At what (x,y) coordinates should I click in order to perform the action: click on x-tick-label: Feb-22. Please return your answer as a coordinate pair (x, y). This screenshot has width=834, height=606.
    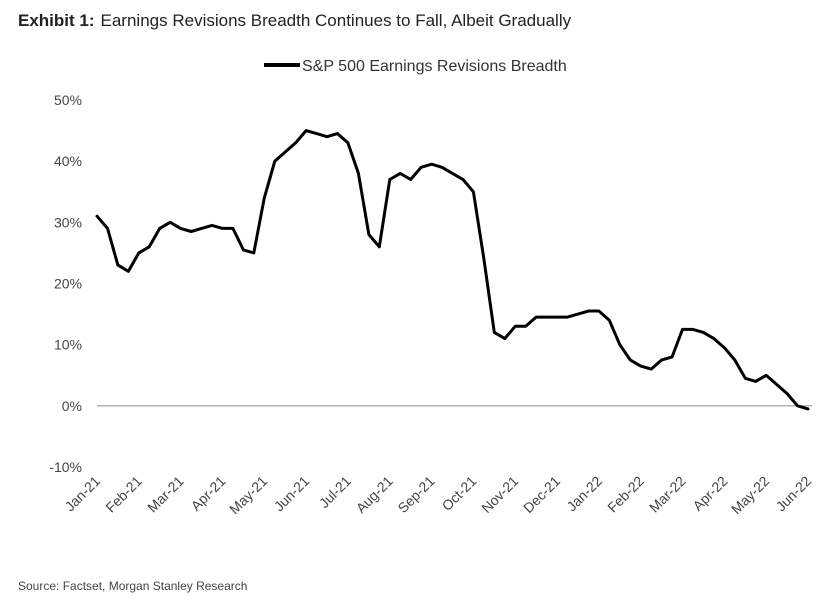
    Looking at the image, I should click on (625, 494).